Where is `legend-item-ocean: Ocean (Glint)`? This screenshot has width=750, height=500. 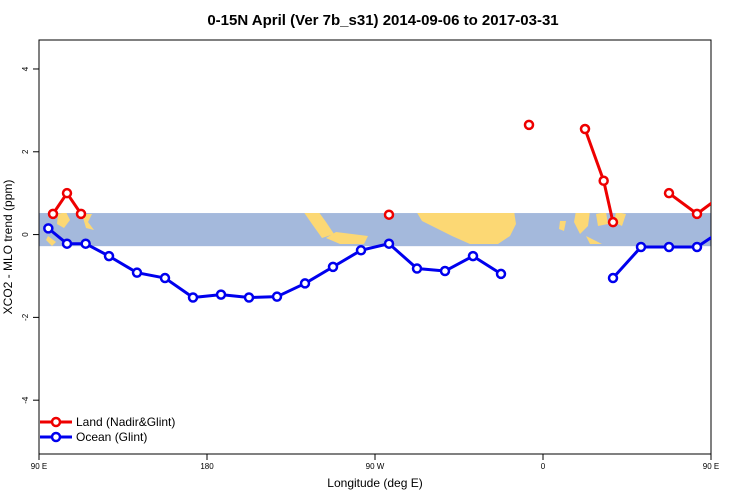 legend-item-ocean: Ocean (Glint) is located at coordinates (93, 437).